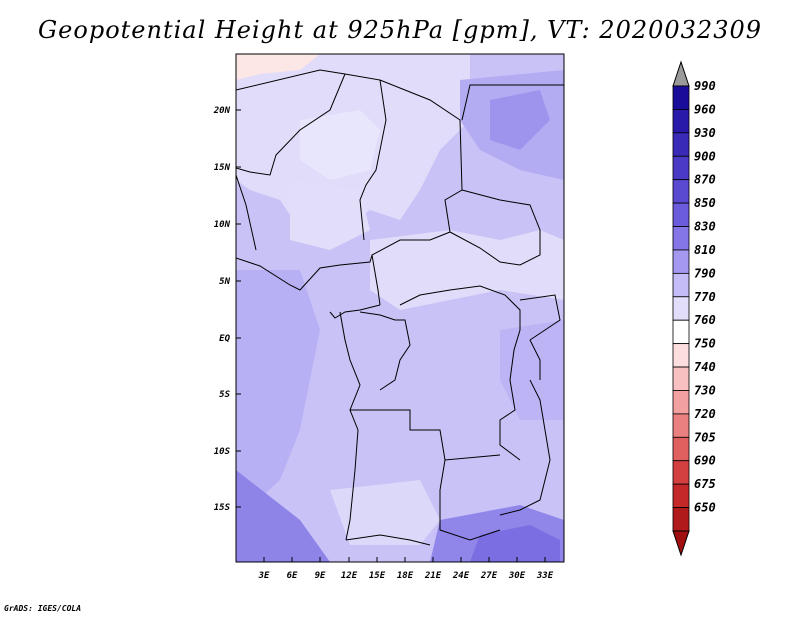  I want to click on lon-label: 30E, so click(517, 576).